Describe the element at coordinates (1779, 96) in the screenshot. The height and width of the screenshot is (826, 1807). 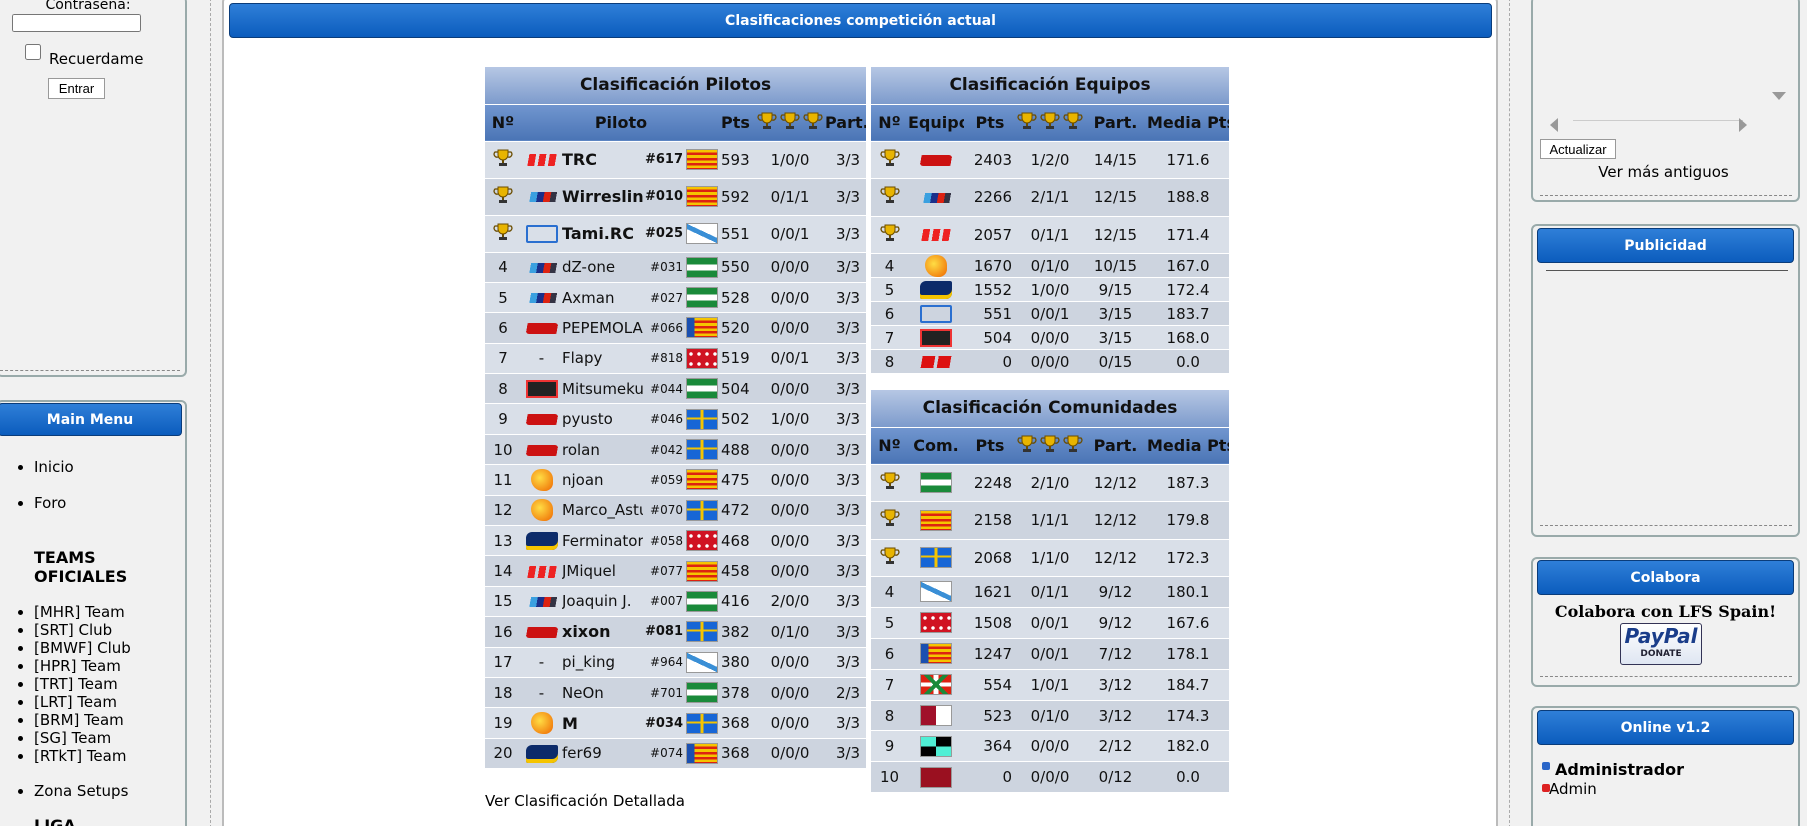
I see `scroll-down` at that location.